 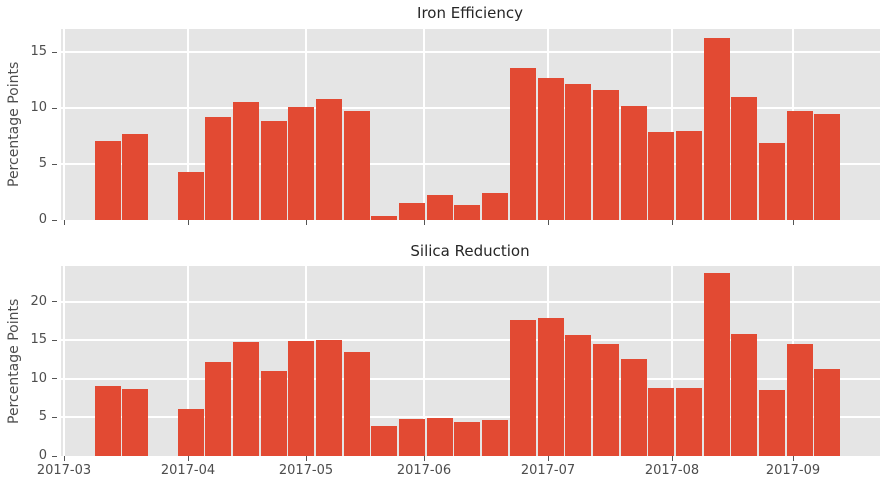 What do you see at coordinates (64, 470) in the screenshot?
I see `x-tick-label: 2017-03` at bounding box center [64, 470].